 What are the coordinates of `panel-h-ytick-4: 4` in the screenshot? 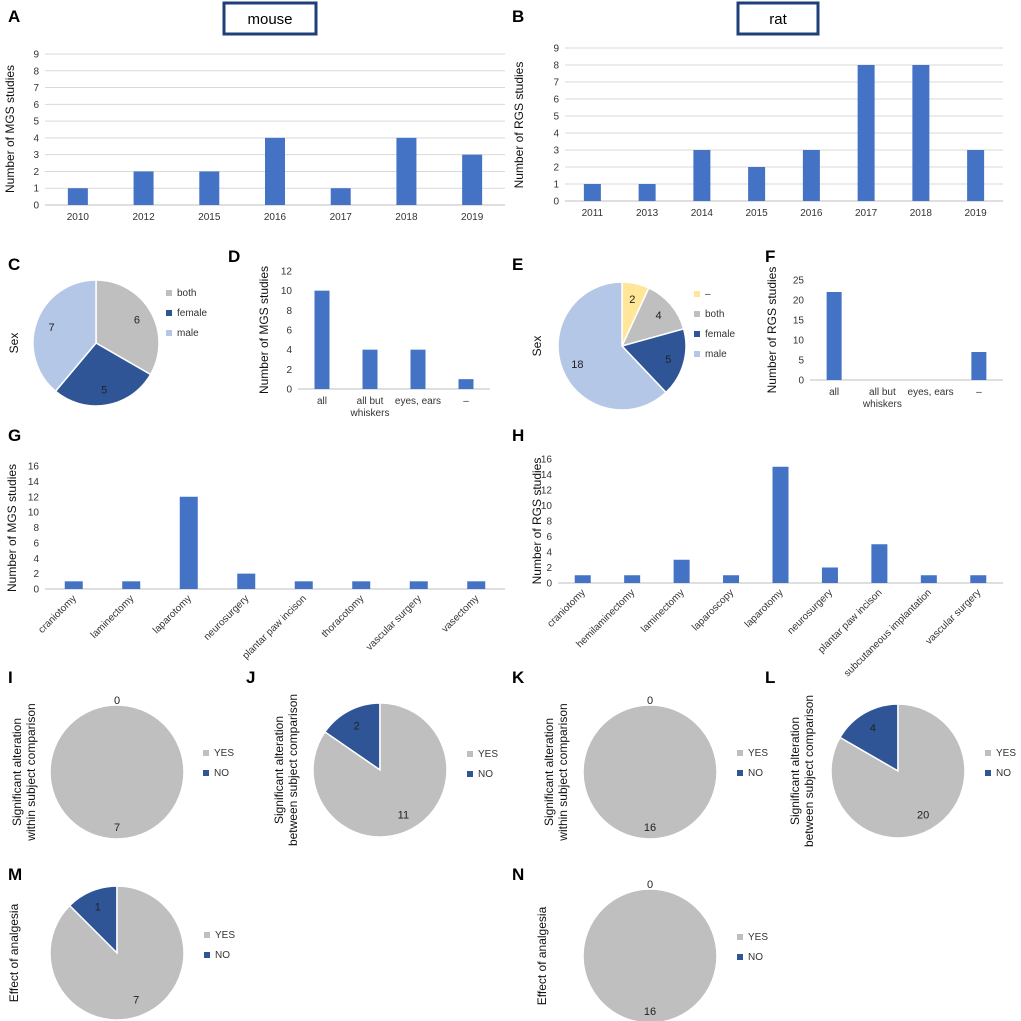 It's located at (549, 553).